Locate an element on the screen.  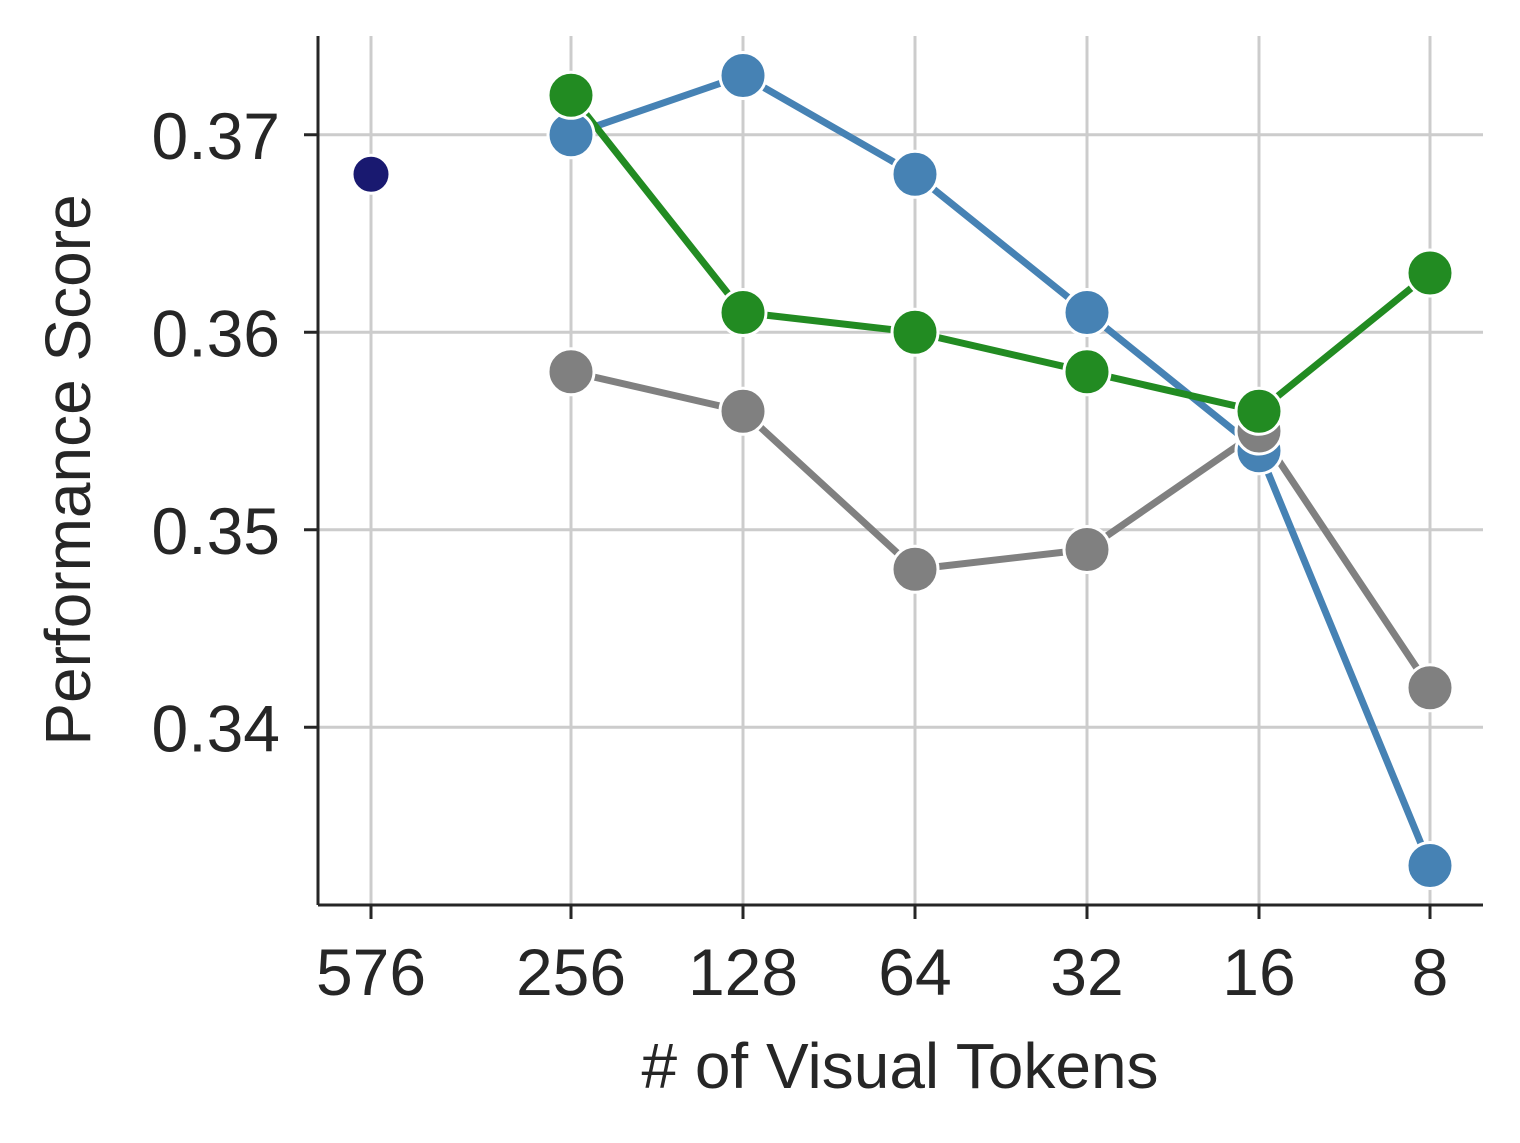
y-tick-label: 0.36 is located at coordinates (216, 333).